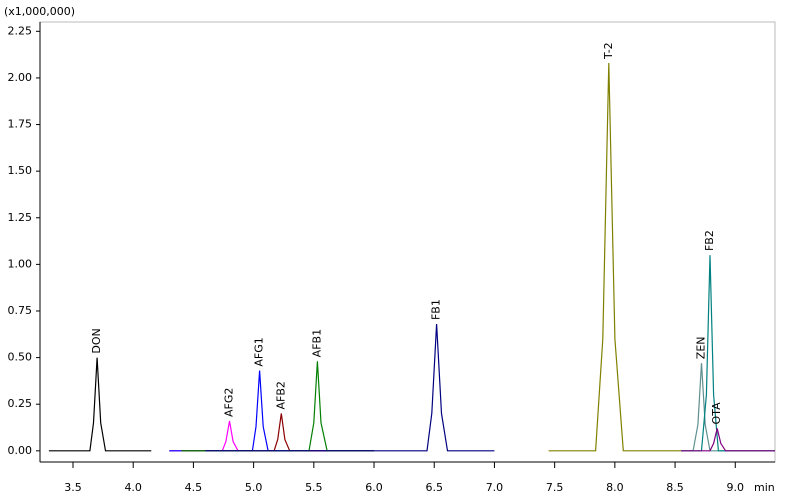 This screenshot has height=496, width=807. Describe the element at coordinates (314, 487) in the screenshot. I see `x-tick-label: 5.5` at that location.